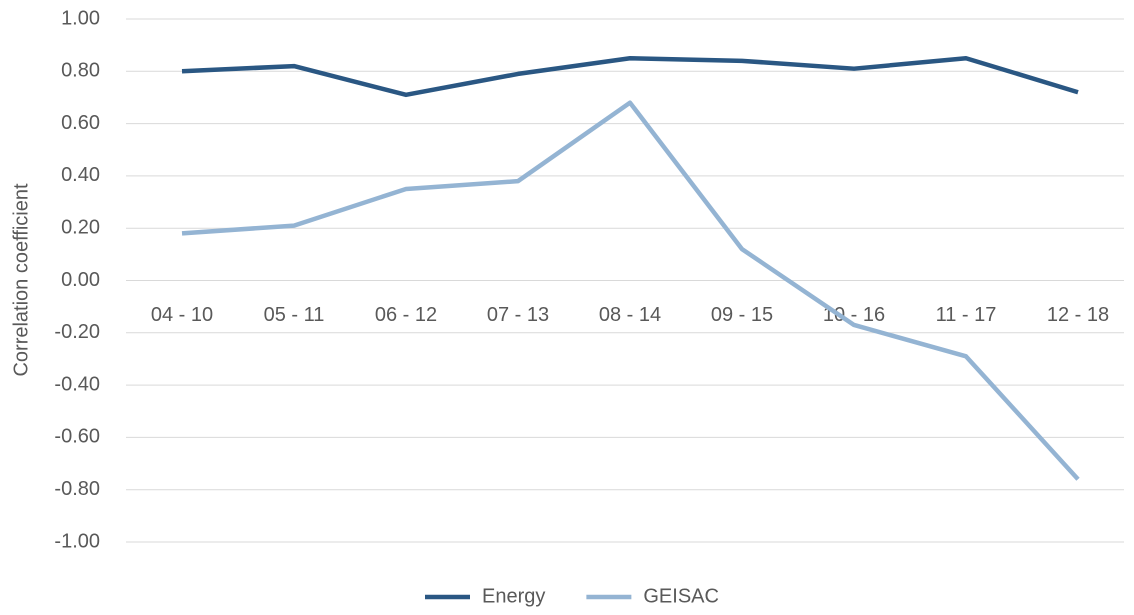  What do you see at coordinates (77, 332) in the screenshot?
I see `y-tick-label: -0.20` at bounding box center [77, 332].